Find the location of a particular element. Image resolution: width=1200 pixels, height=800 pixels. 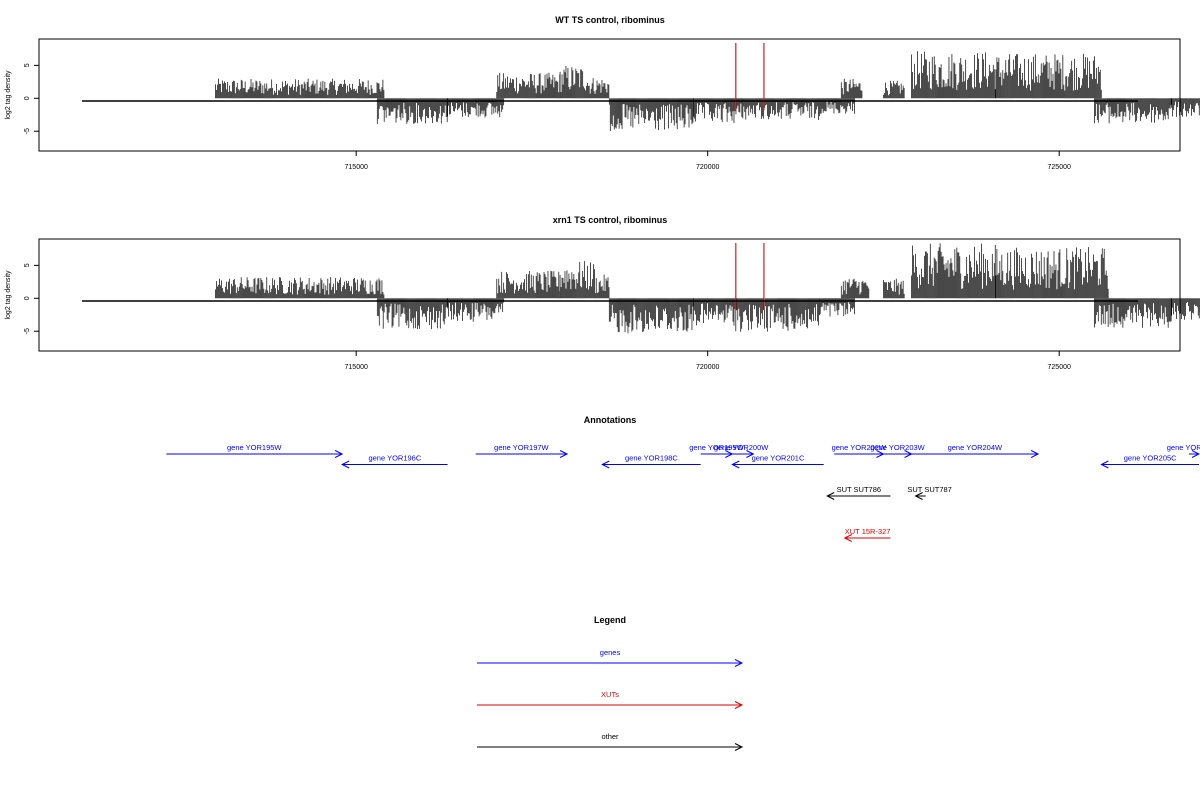

legend-label: other is located at coordinates (610, 736).